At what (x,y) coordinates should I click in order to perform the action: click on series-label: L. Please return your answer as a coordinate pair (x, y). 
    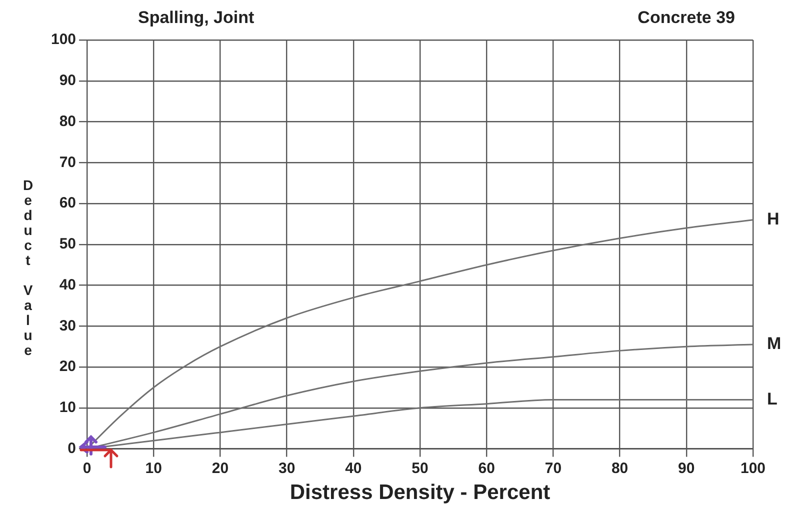
    Looking at the image, I should click on (772, 398).